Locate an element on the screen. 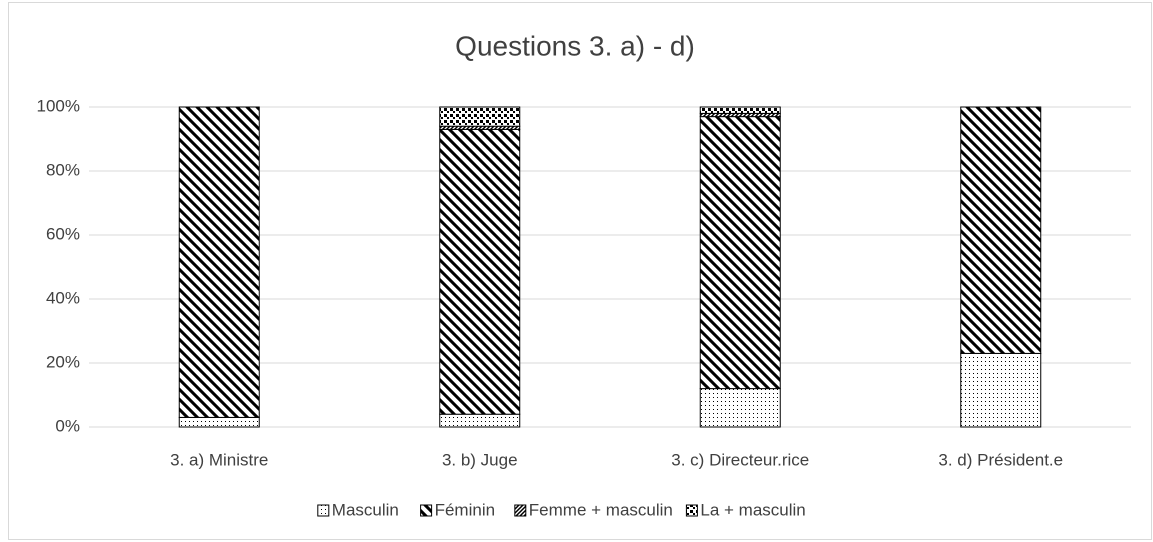  x-tick-label: 3. c) Directeur.rice is located at coordinates (740, 459).